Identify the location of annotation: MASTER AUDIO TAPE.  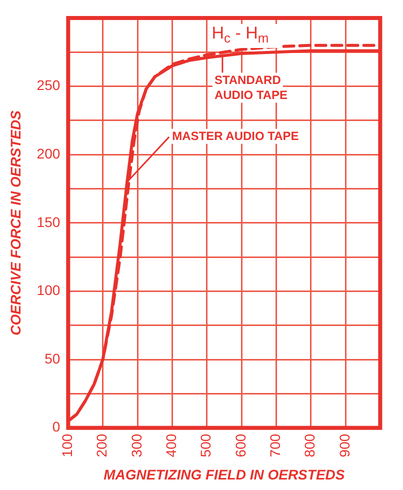
(235, 136).